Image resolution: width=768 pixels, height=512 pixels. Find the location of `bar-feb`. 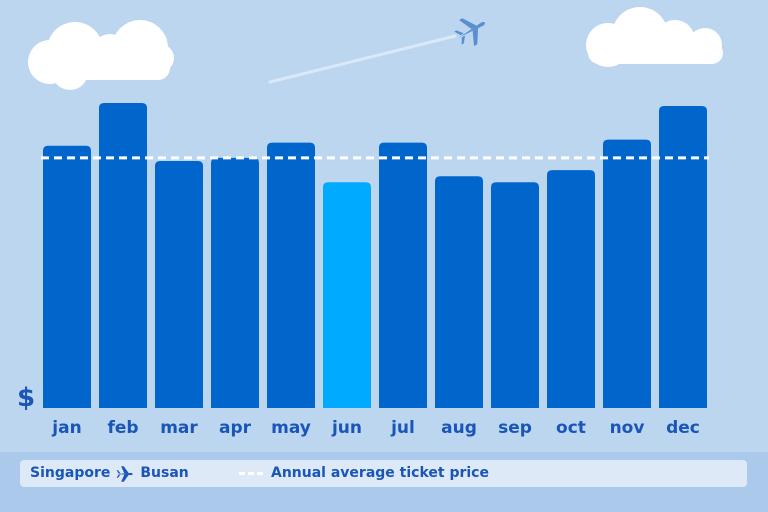

bar-feb is located at coordinates (123, 255).